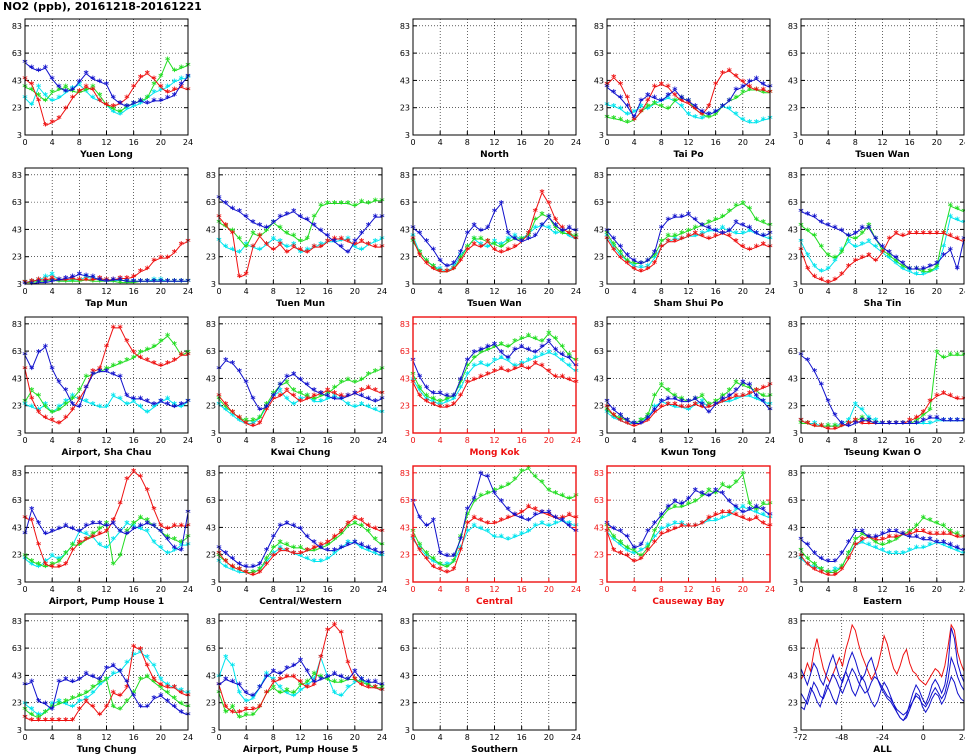  Describe the element at coordinates (405, 555) in the screenshot. I see `panel-central-ytick-label: 23` at that location.